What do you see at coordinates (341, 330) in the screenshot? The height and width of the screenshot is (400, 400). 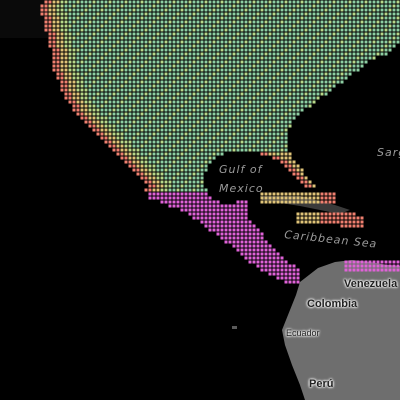 I see `south-america-land` at bounding box center [341, 330].